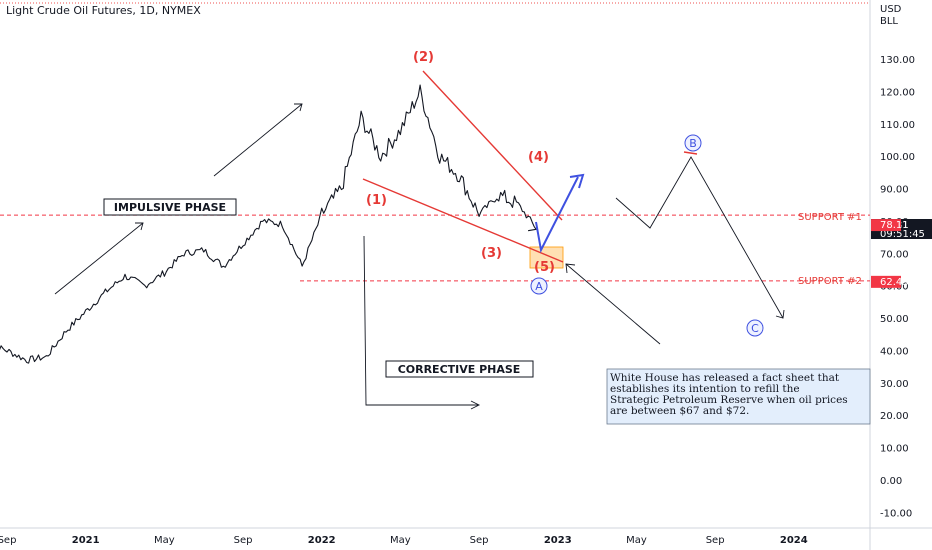  What do you see at coordinates (491, 253) in the screenshot?
I see `wave-3-label: (3)` at bounding box center [491, 253].